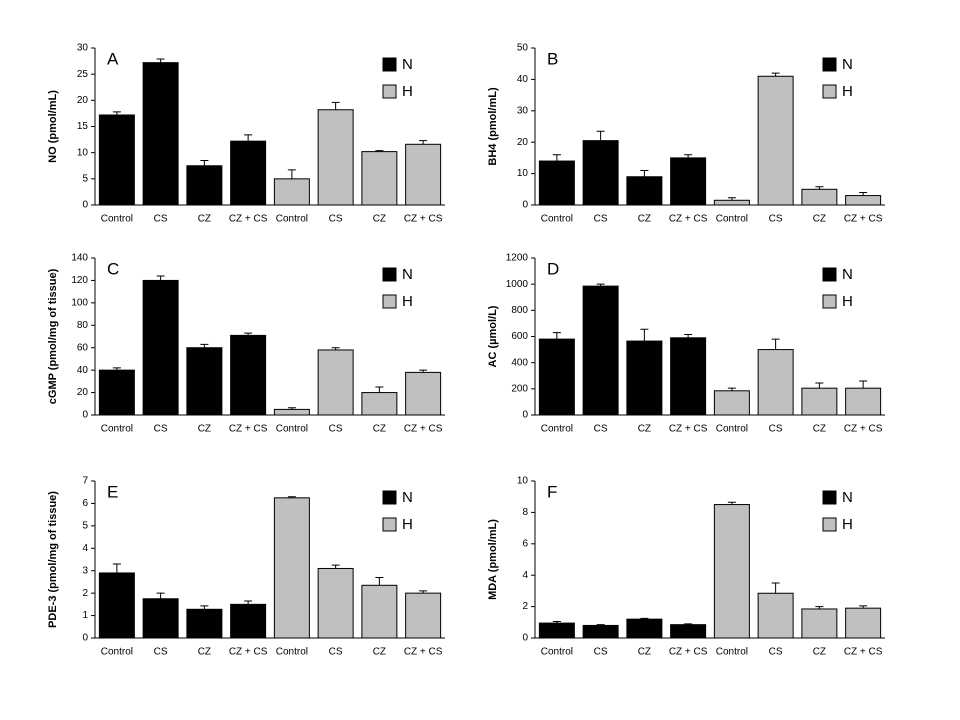 The height and width of the screenshot is (720, 960). Describe the element at coordinates (525, 606) in the screenshot. I see `y-tick-label: 2` at that location.